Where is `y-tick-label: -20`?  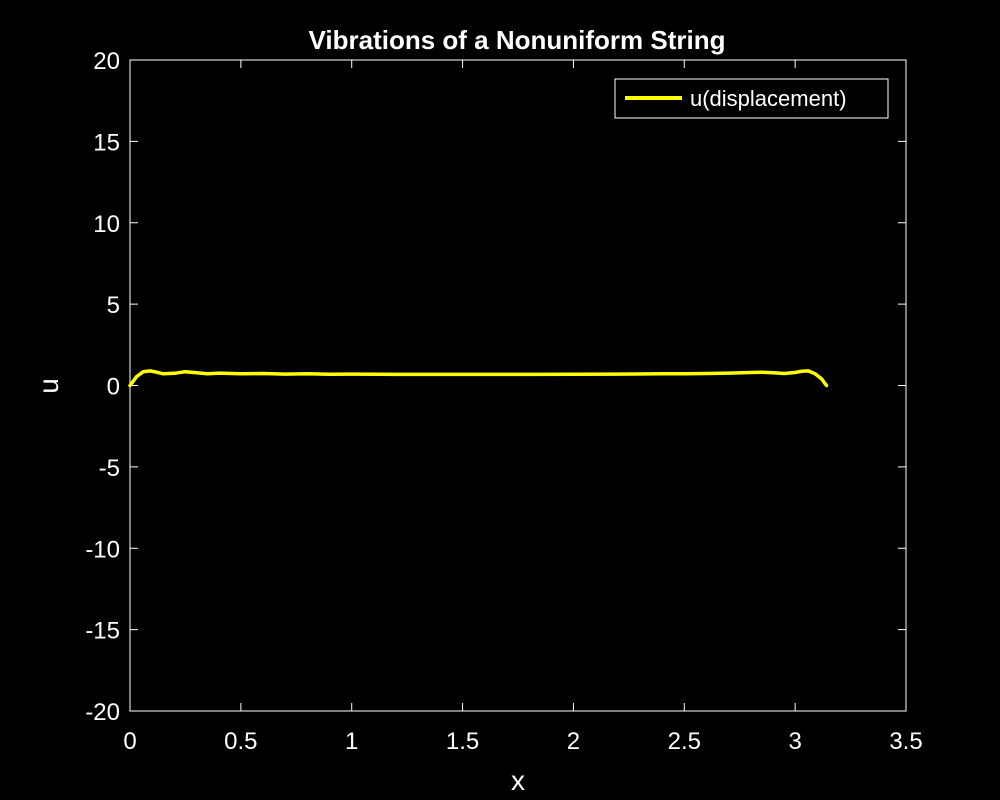
y-tick-label: -20 is located at coordinates (102, 712).